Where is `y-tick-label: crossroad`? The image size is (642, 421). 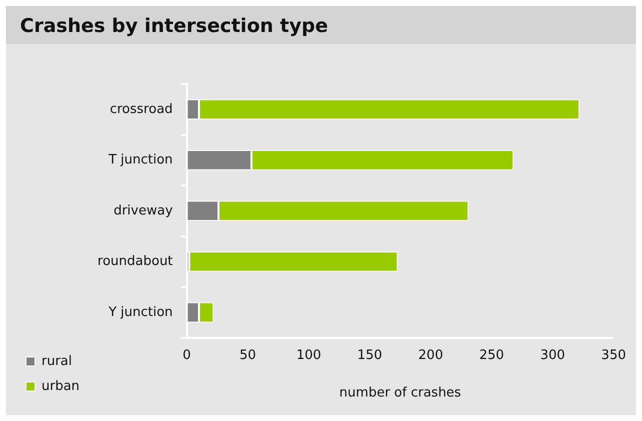 y-tick-label: crossroad is located at coordinates (141, 109).